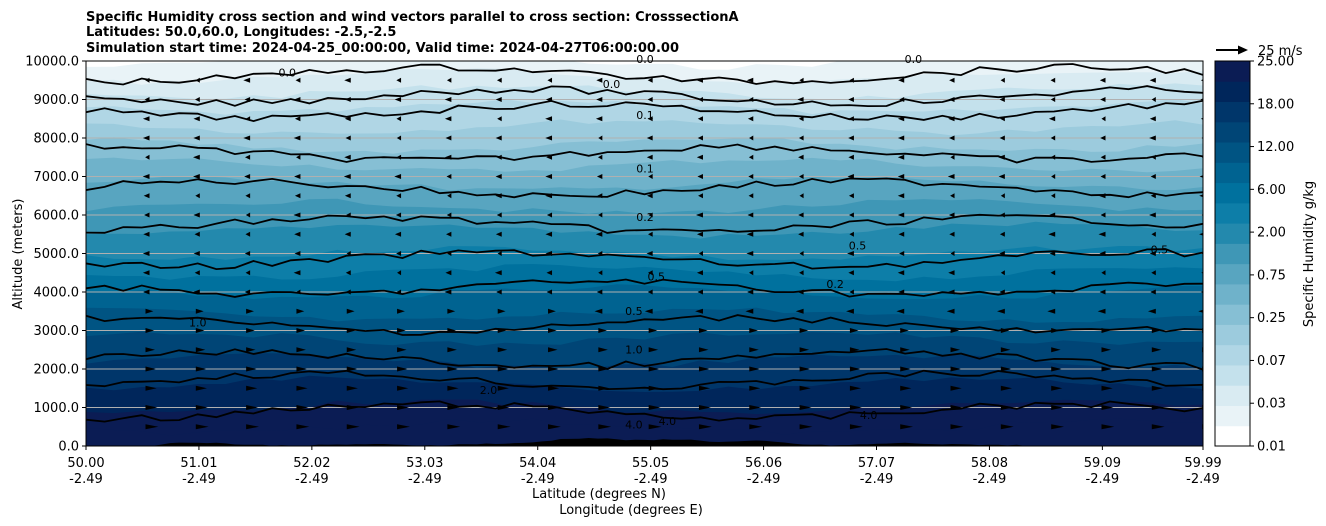  What do you see at coordinates (1102, 463) in the screenshot?
I see `x-tick-label-latitude: 59.09` at bounding box center [1102, 463].